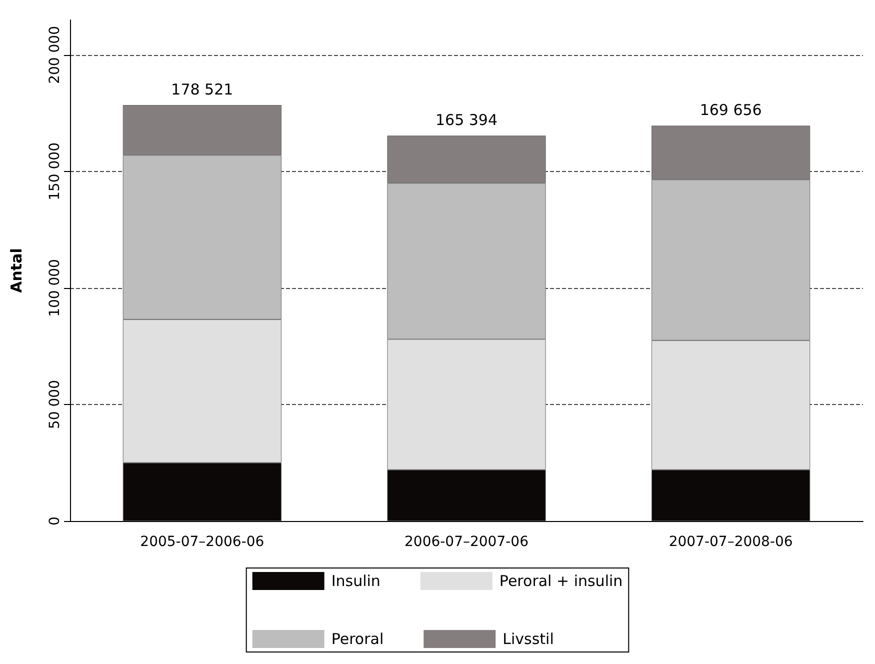 This screenshot has height=664, width=875. What do you see at coordinates (55, 55) in the screenshot?
I see `y-tick-label: 200 000` at bounding box center [55, 55].